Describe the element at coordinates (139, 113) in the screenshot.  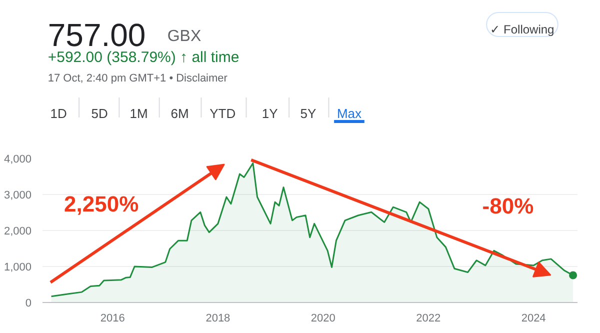
I see `text: 1M` at that location.